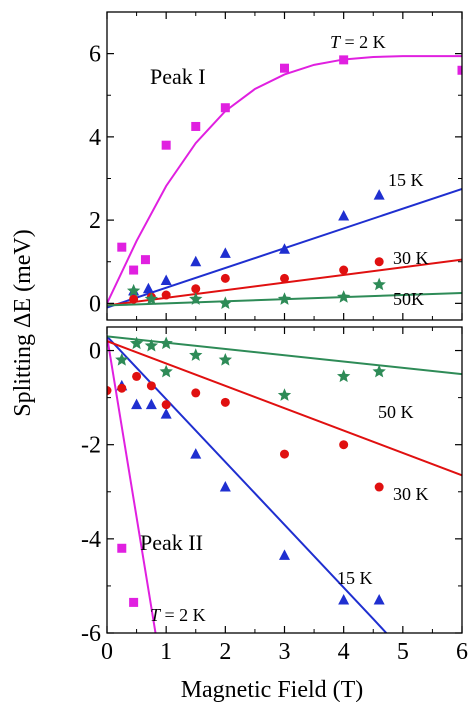  I want to click on y-tick-label: 6, so click(95, 55).